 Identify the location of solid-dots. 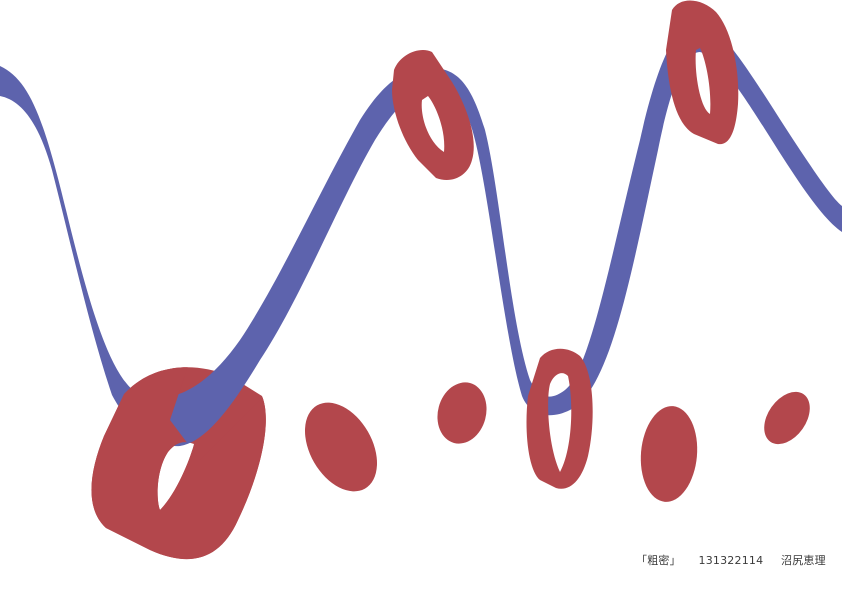
(557, 442).